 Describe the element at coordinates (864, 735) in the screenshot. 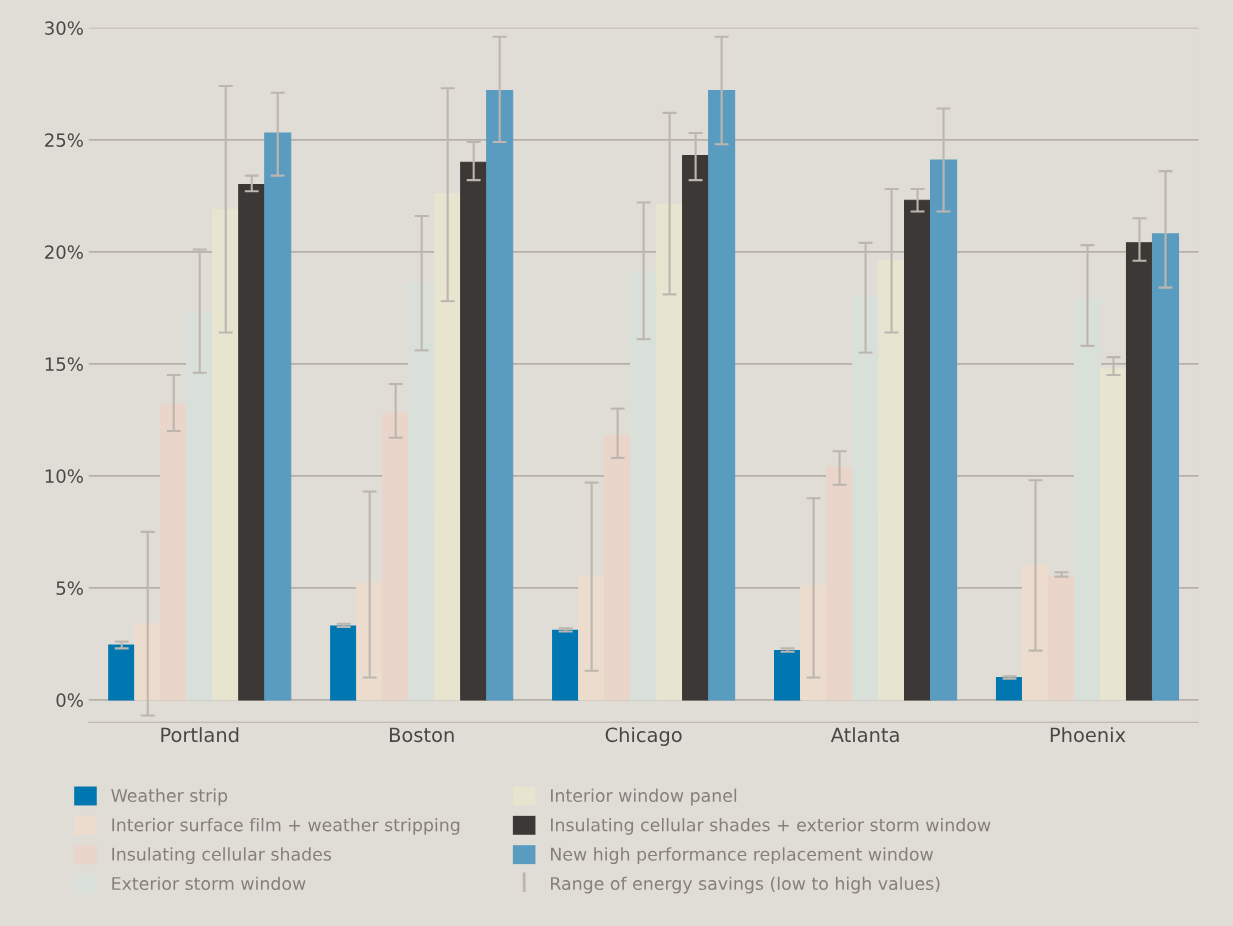

I see `x-tick-label: Atlanta` at that location.